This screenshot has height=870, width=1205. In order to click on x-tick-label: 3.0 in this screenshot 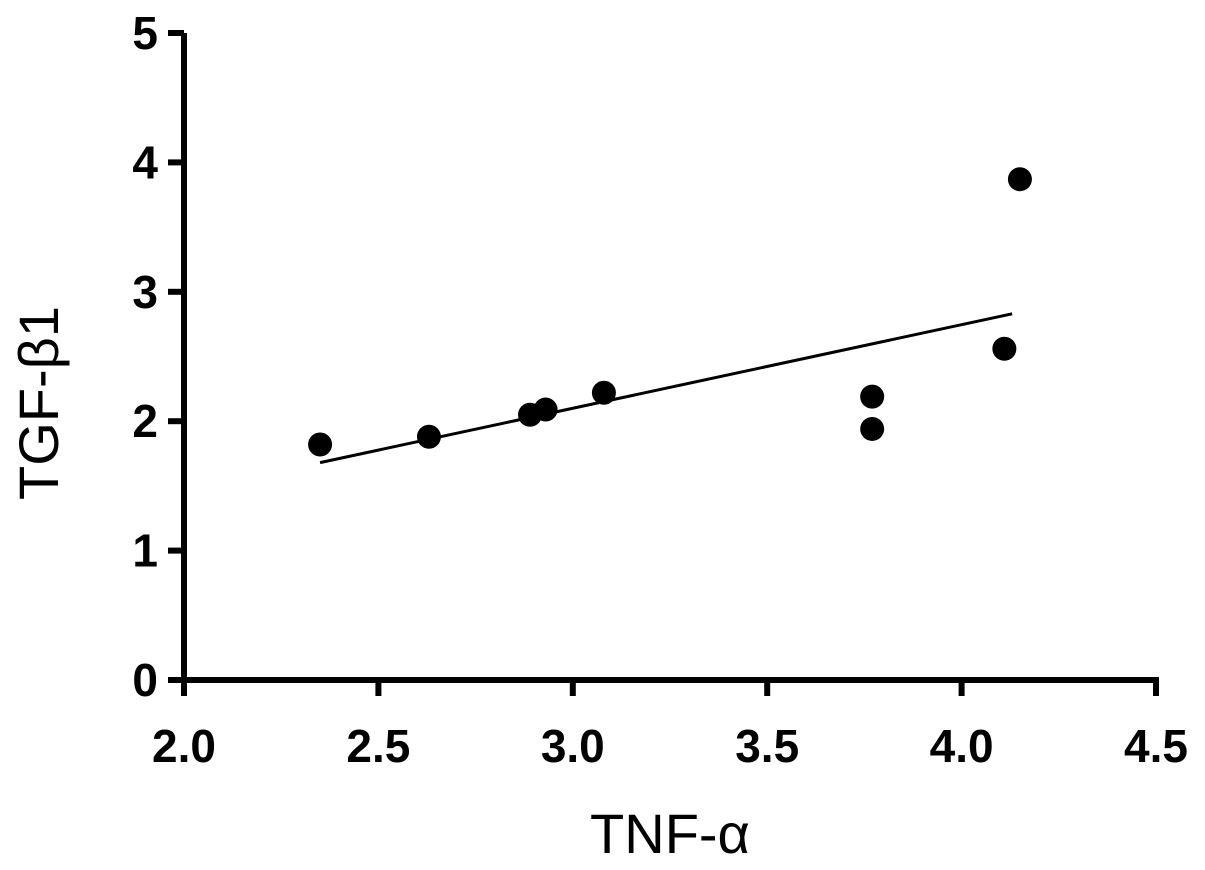, I will do `click(573, 746)`.